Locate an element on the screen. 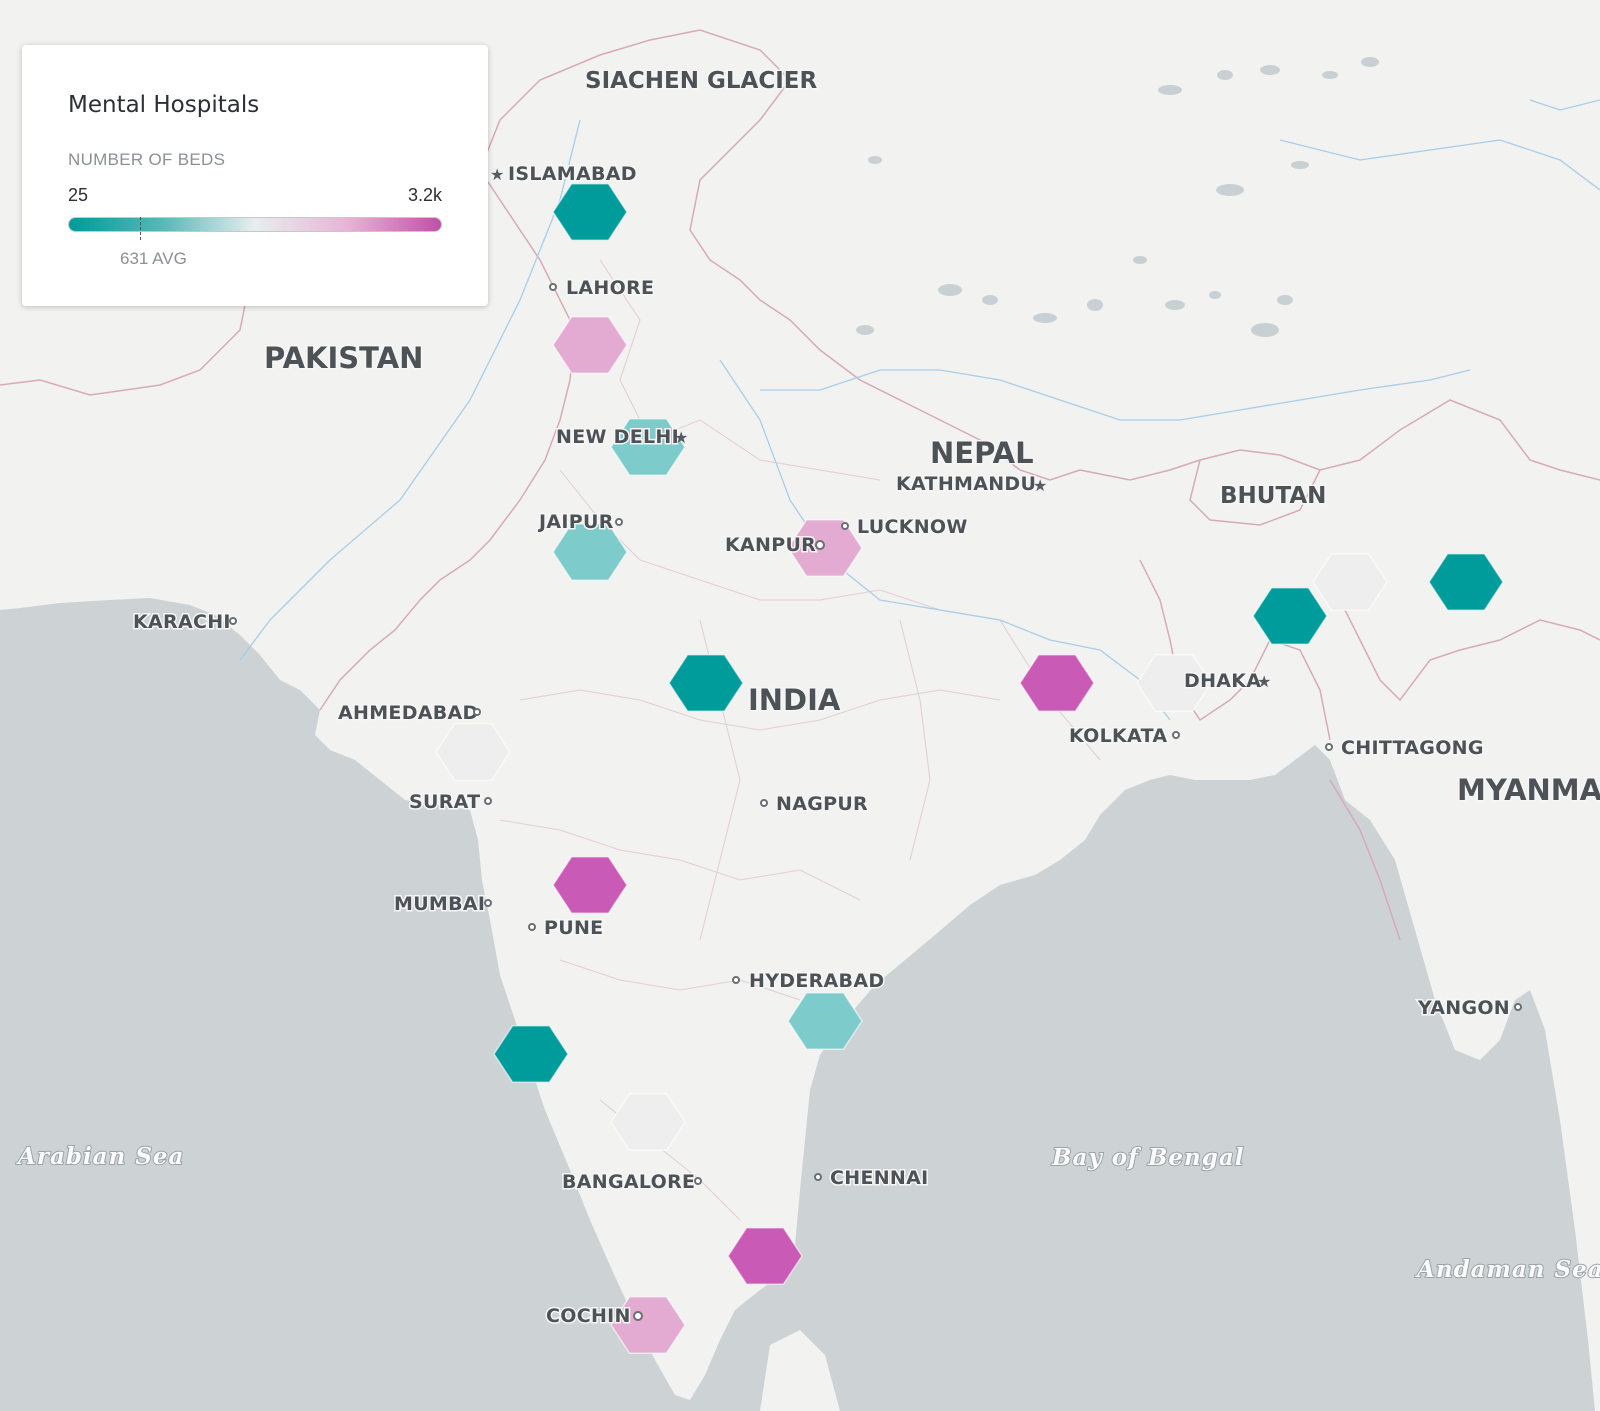  label-islamabad: ISLAMABAD is located at coordinates (572, 174).